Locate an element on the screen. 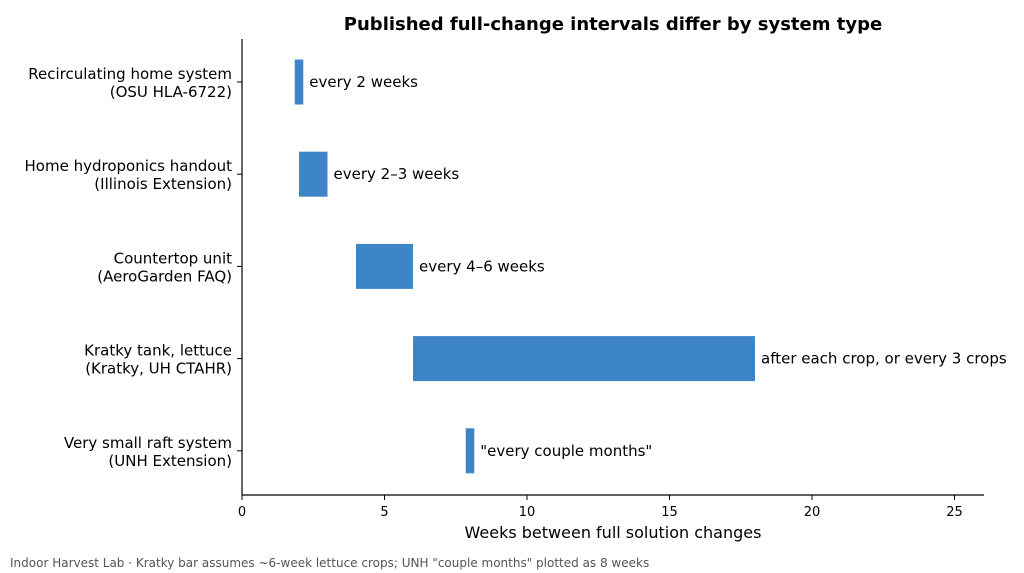 This screenshot has height=573, width=1024. category-label: Very small raft system is located at coordinates (148, 443).